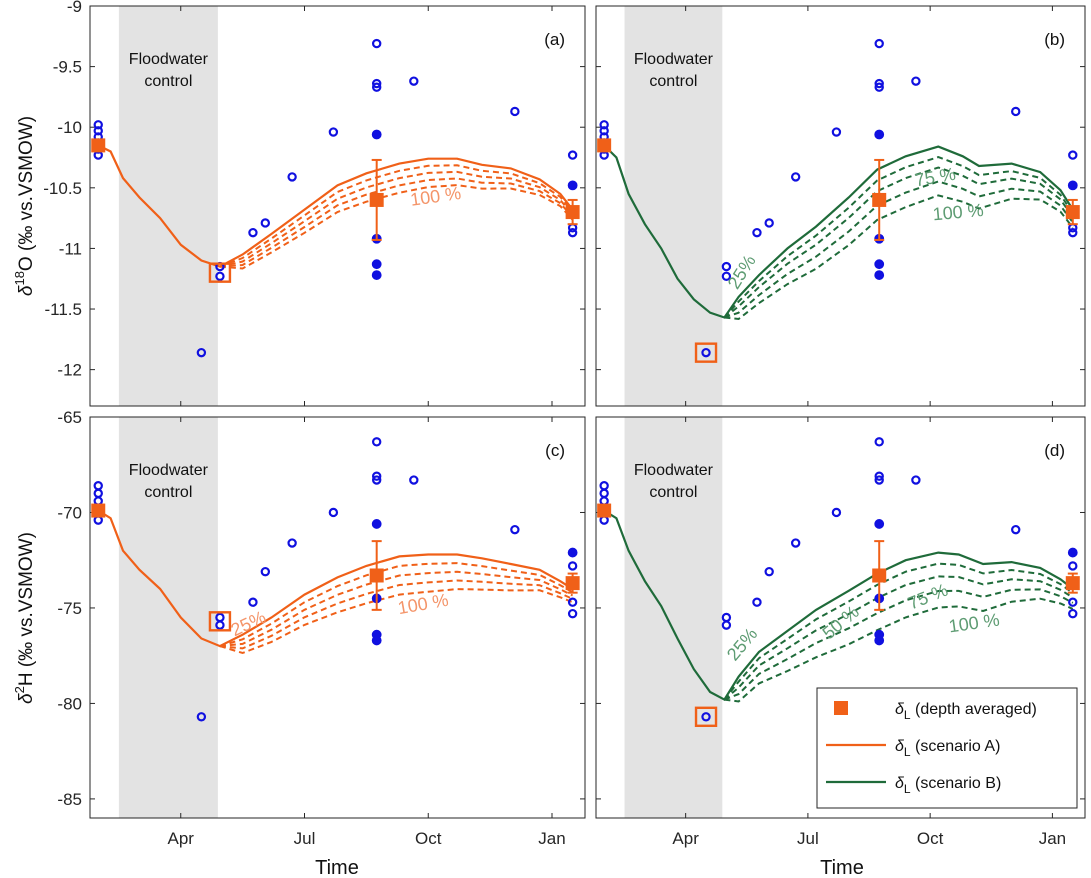  What do you see at coordinates (337, 867) in the screenshot?
I see `x-axis-label-left: Time` at bounding box center [337, 867].